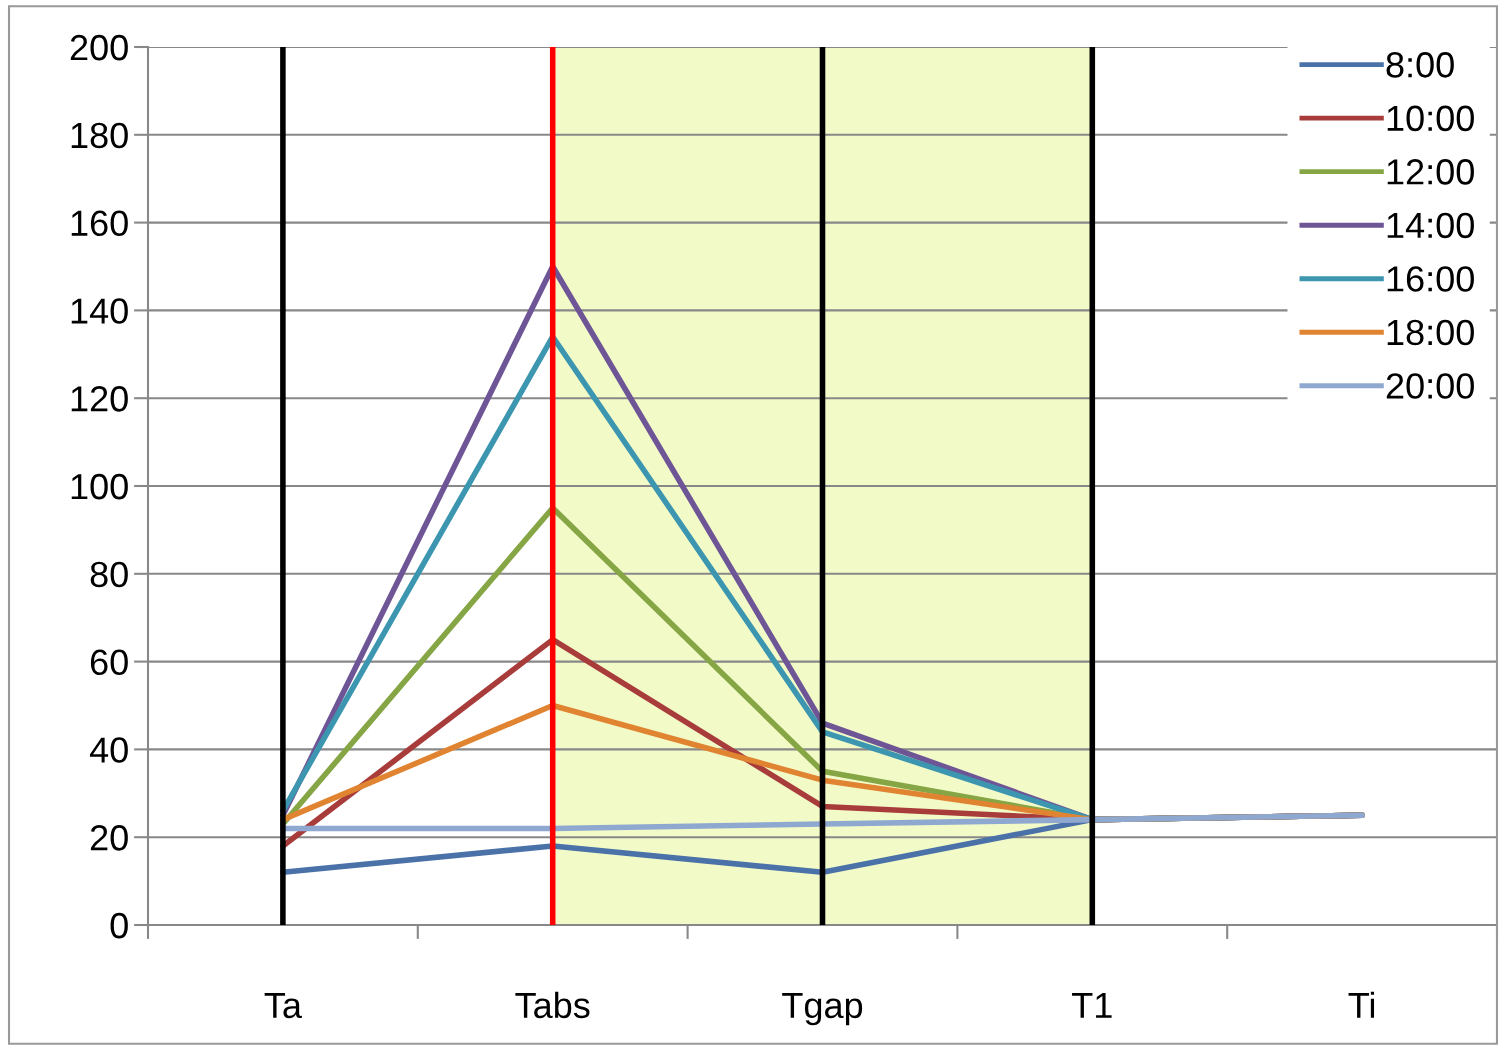 This screenshot has height=1048, width=1503. What do you see at coordinates (1430, 279) in the screenshot?
I see `legend-label: 16:00` at bounding box center [1430, 279].